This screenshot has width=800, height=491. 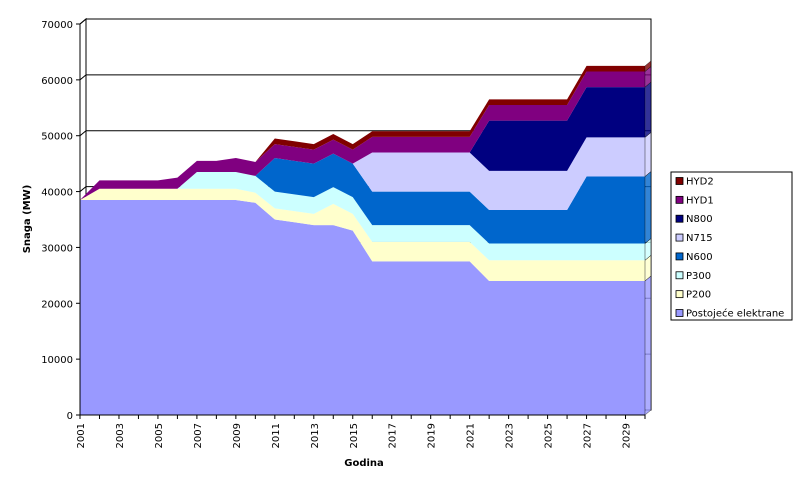 I want to click on x-tick-label: 2023, so click(x=510, y=435).